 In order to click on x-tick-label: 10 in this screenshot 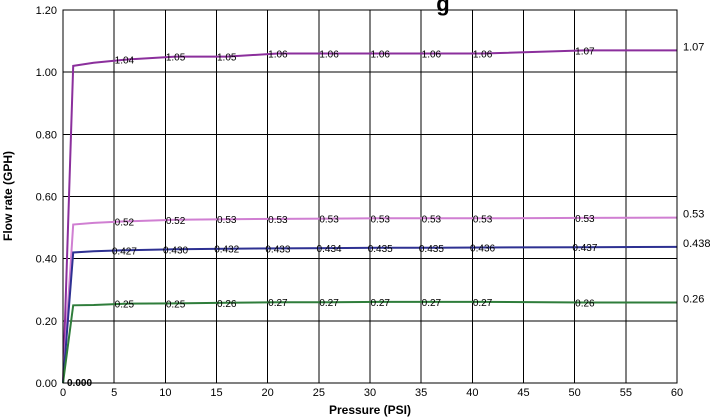, I will do `click(165, 393)`.